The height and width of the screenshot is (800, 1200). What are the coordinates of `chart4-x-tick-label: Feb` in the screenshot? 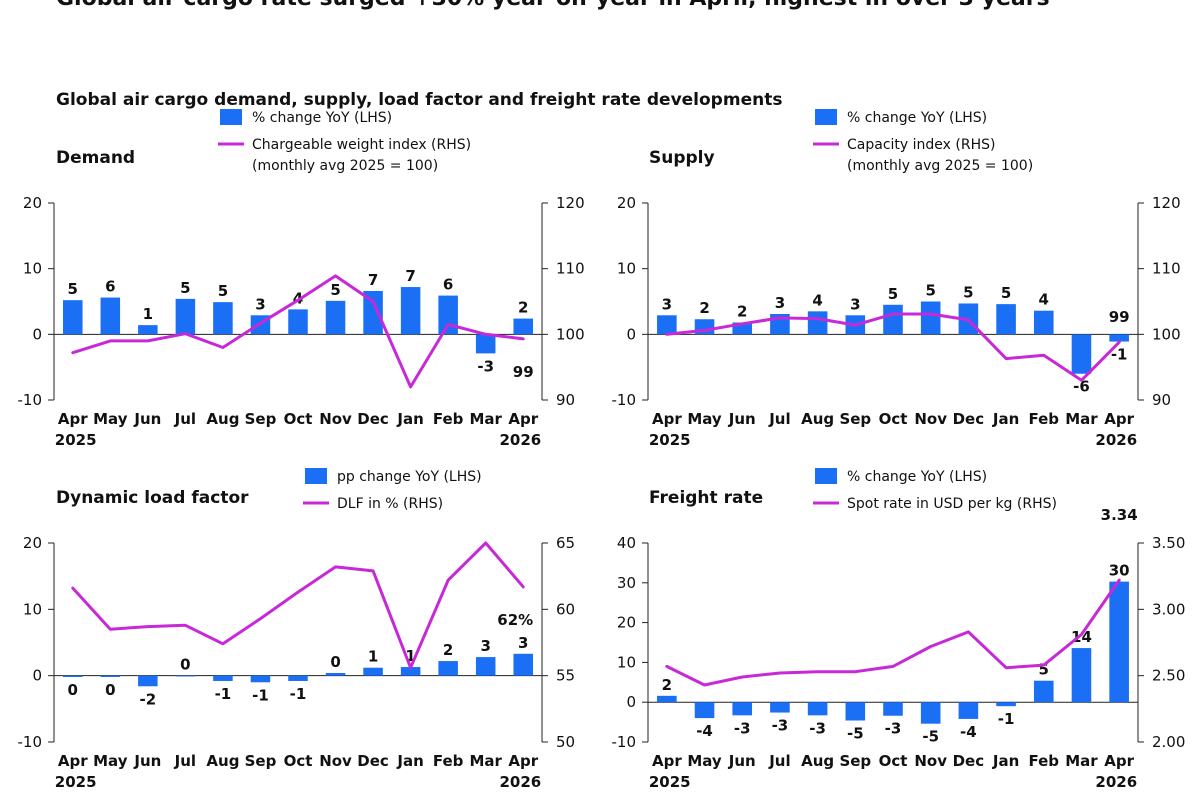 It's located at (1043, 761).